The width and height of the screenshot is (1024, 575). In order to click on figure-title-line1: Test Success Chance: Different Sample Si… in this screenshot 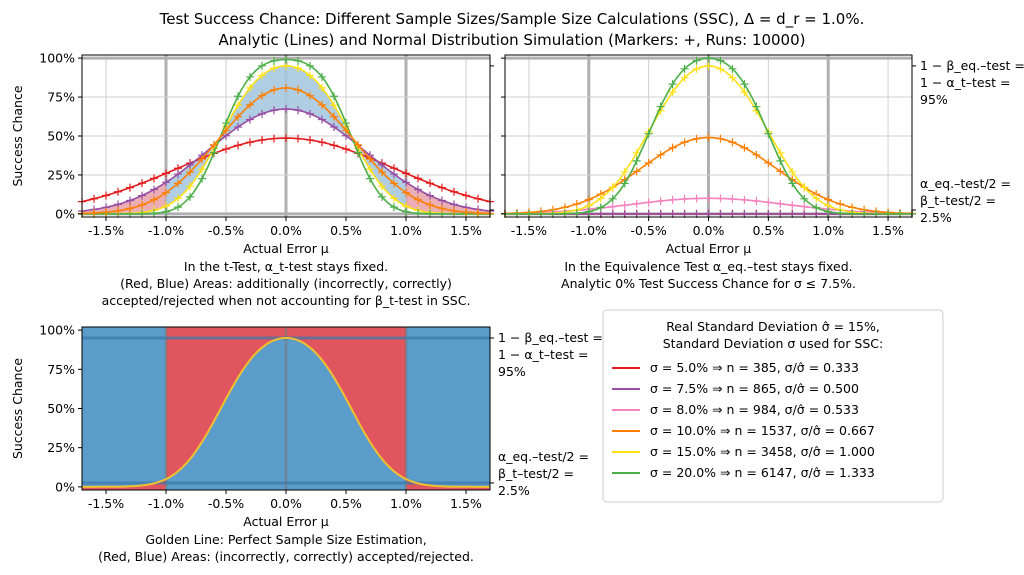, I will do `click(512, 19)`.